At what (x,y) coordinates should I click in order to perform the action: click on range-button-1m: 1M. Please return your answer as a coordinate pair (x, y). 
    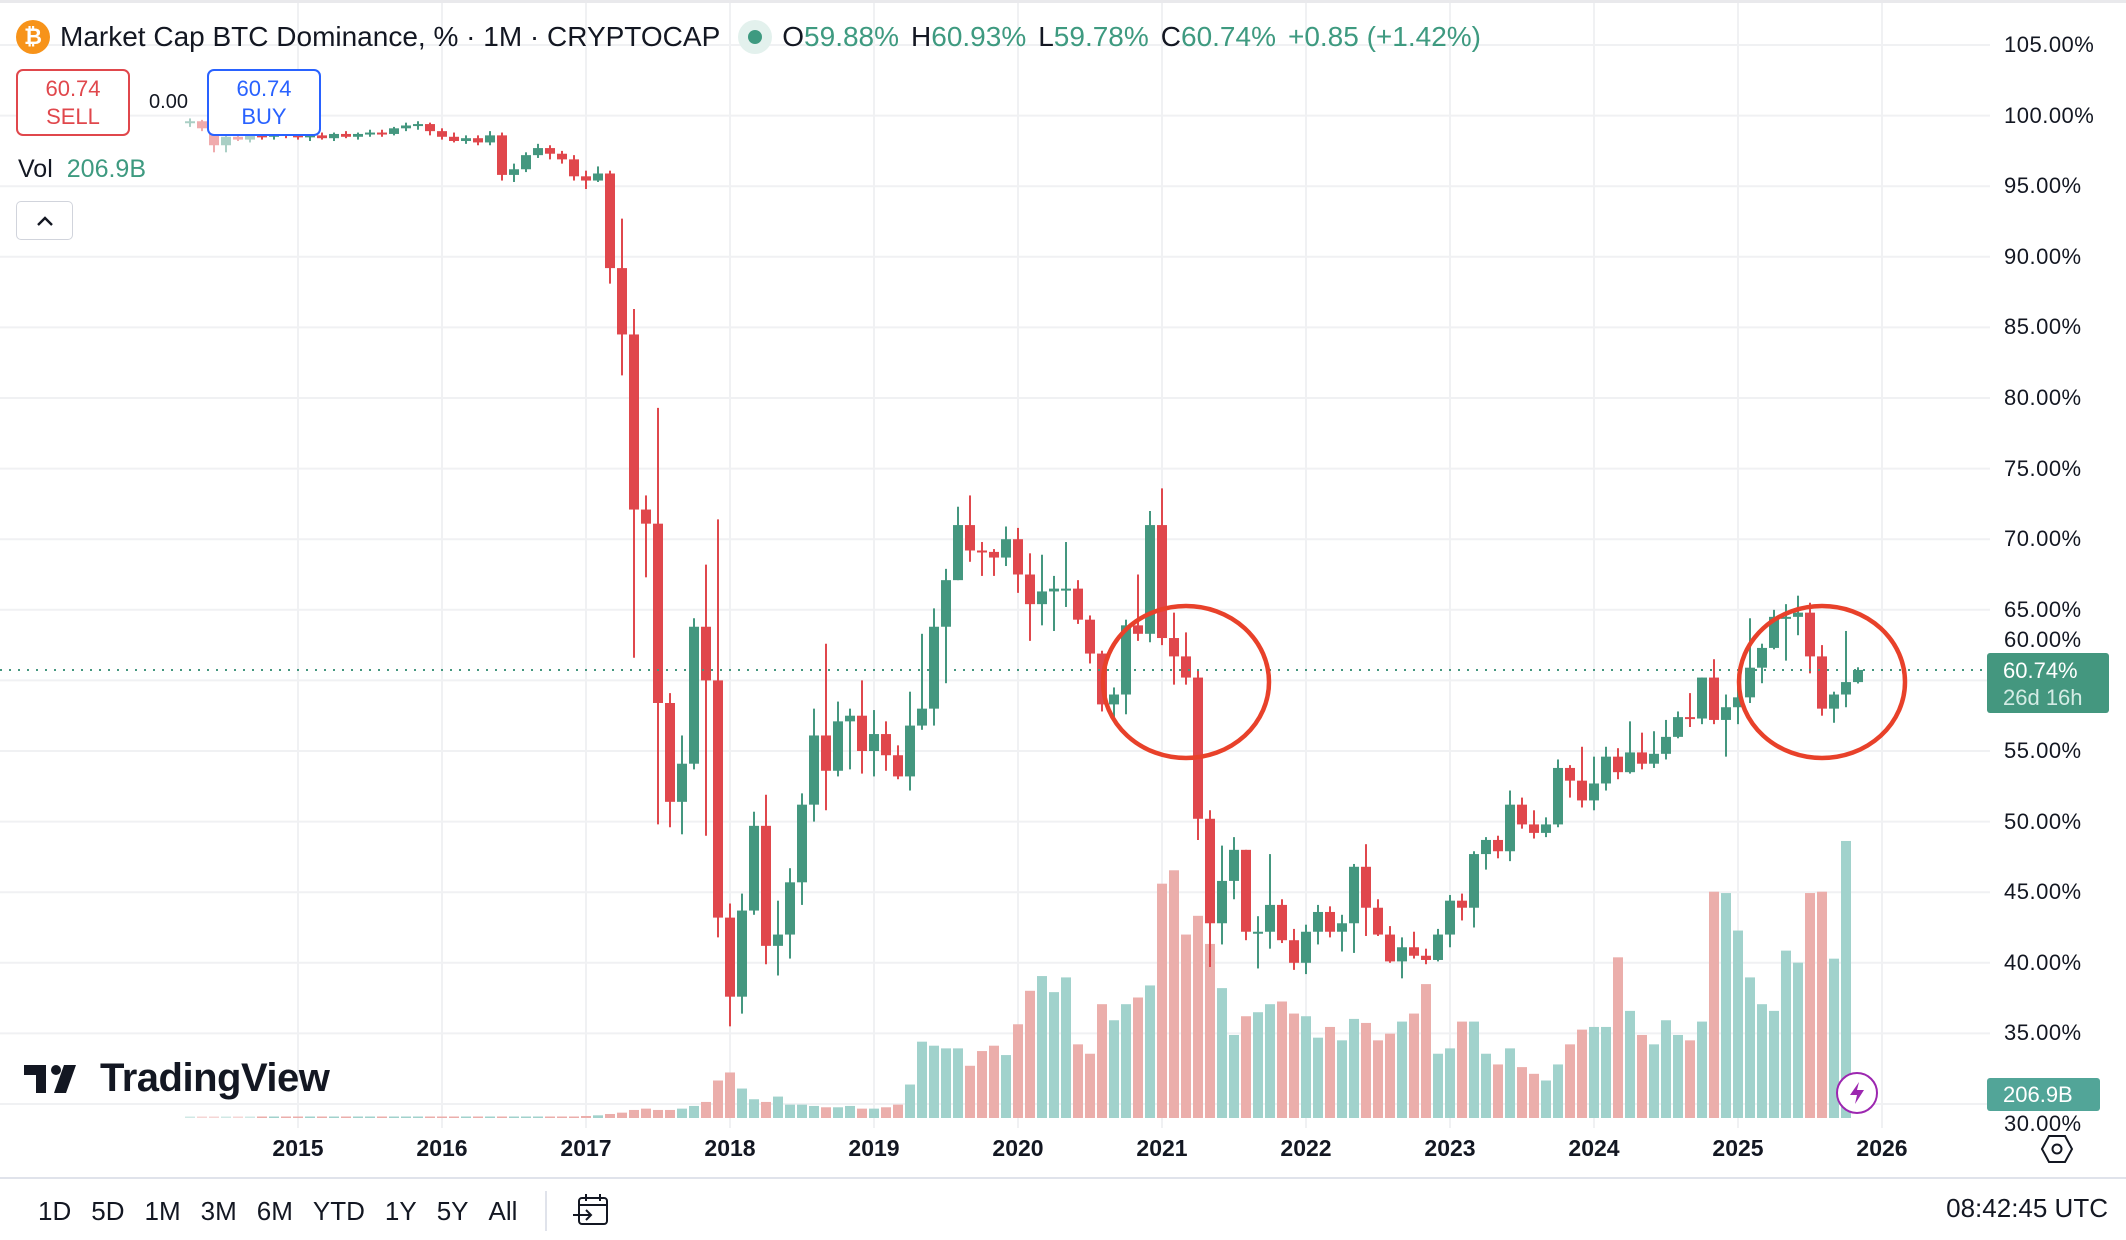
    Looking at the image, I should click on (162, 1210).